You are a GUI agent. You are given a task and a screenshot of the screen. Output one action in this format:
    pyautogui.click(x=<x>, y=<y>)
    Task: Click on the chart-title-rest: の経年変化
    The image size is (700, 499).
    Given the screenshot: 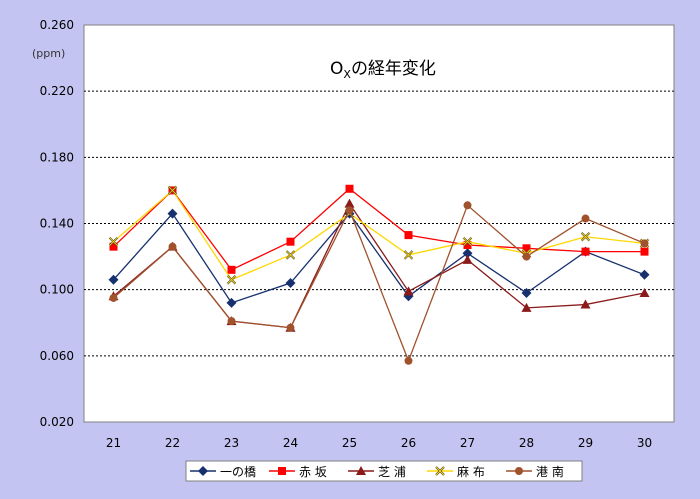 What is the action you would take?
    pyautogui.click(x=393, y=69)
    